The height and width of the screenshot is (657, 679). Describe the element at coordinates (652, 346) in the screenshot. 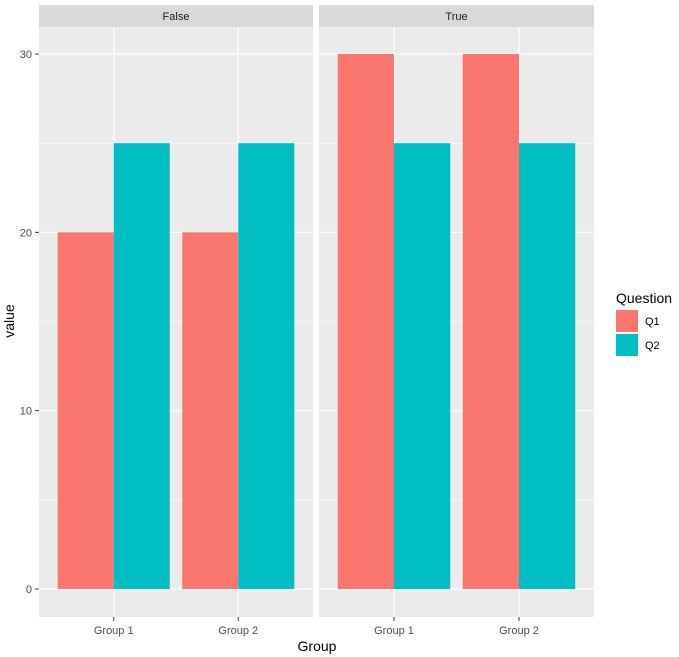

I see `legend-label-q2: Q2` at that location.